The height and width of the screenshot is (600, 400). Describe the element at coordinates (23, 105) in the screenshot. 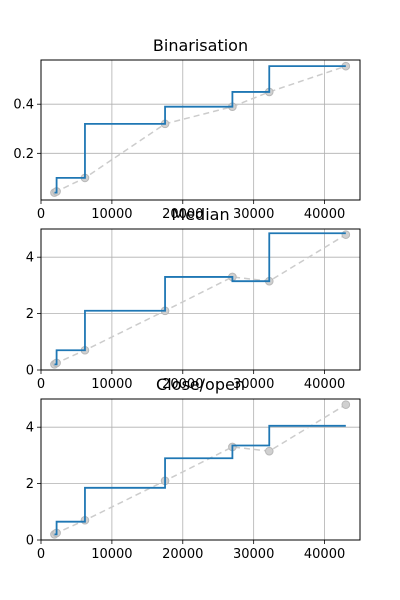

I see `y-tick-label: 0.4` at that location.